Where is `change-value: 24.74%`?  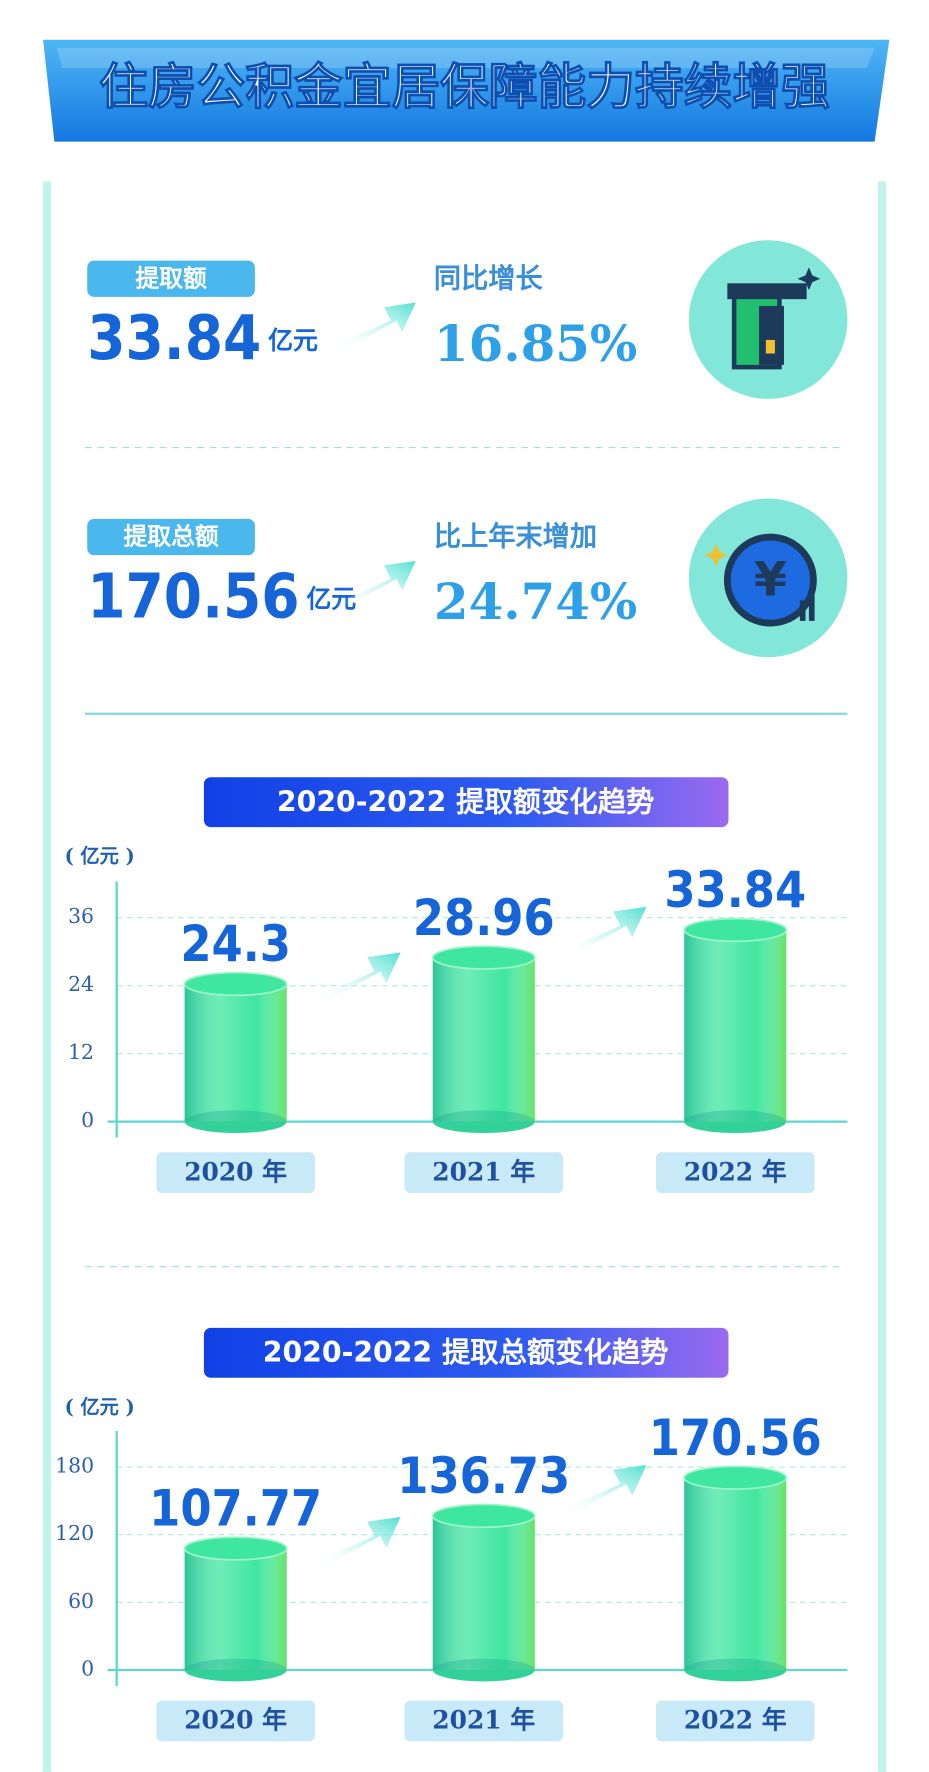 change-value: 24.74% is located at coordinates (535, 601).